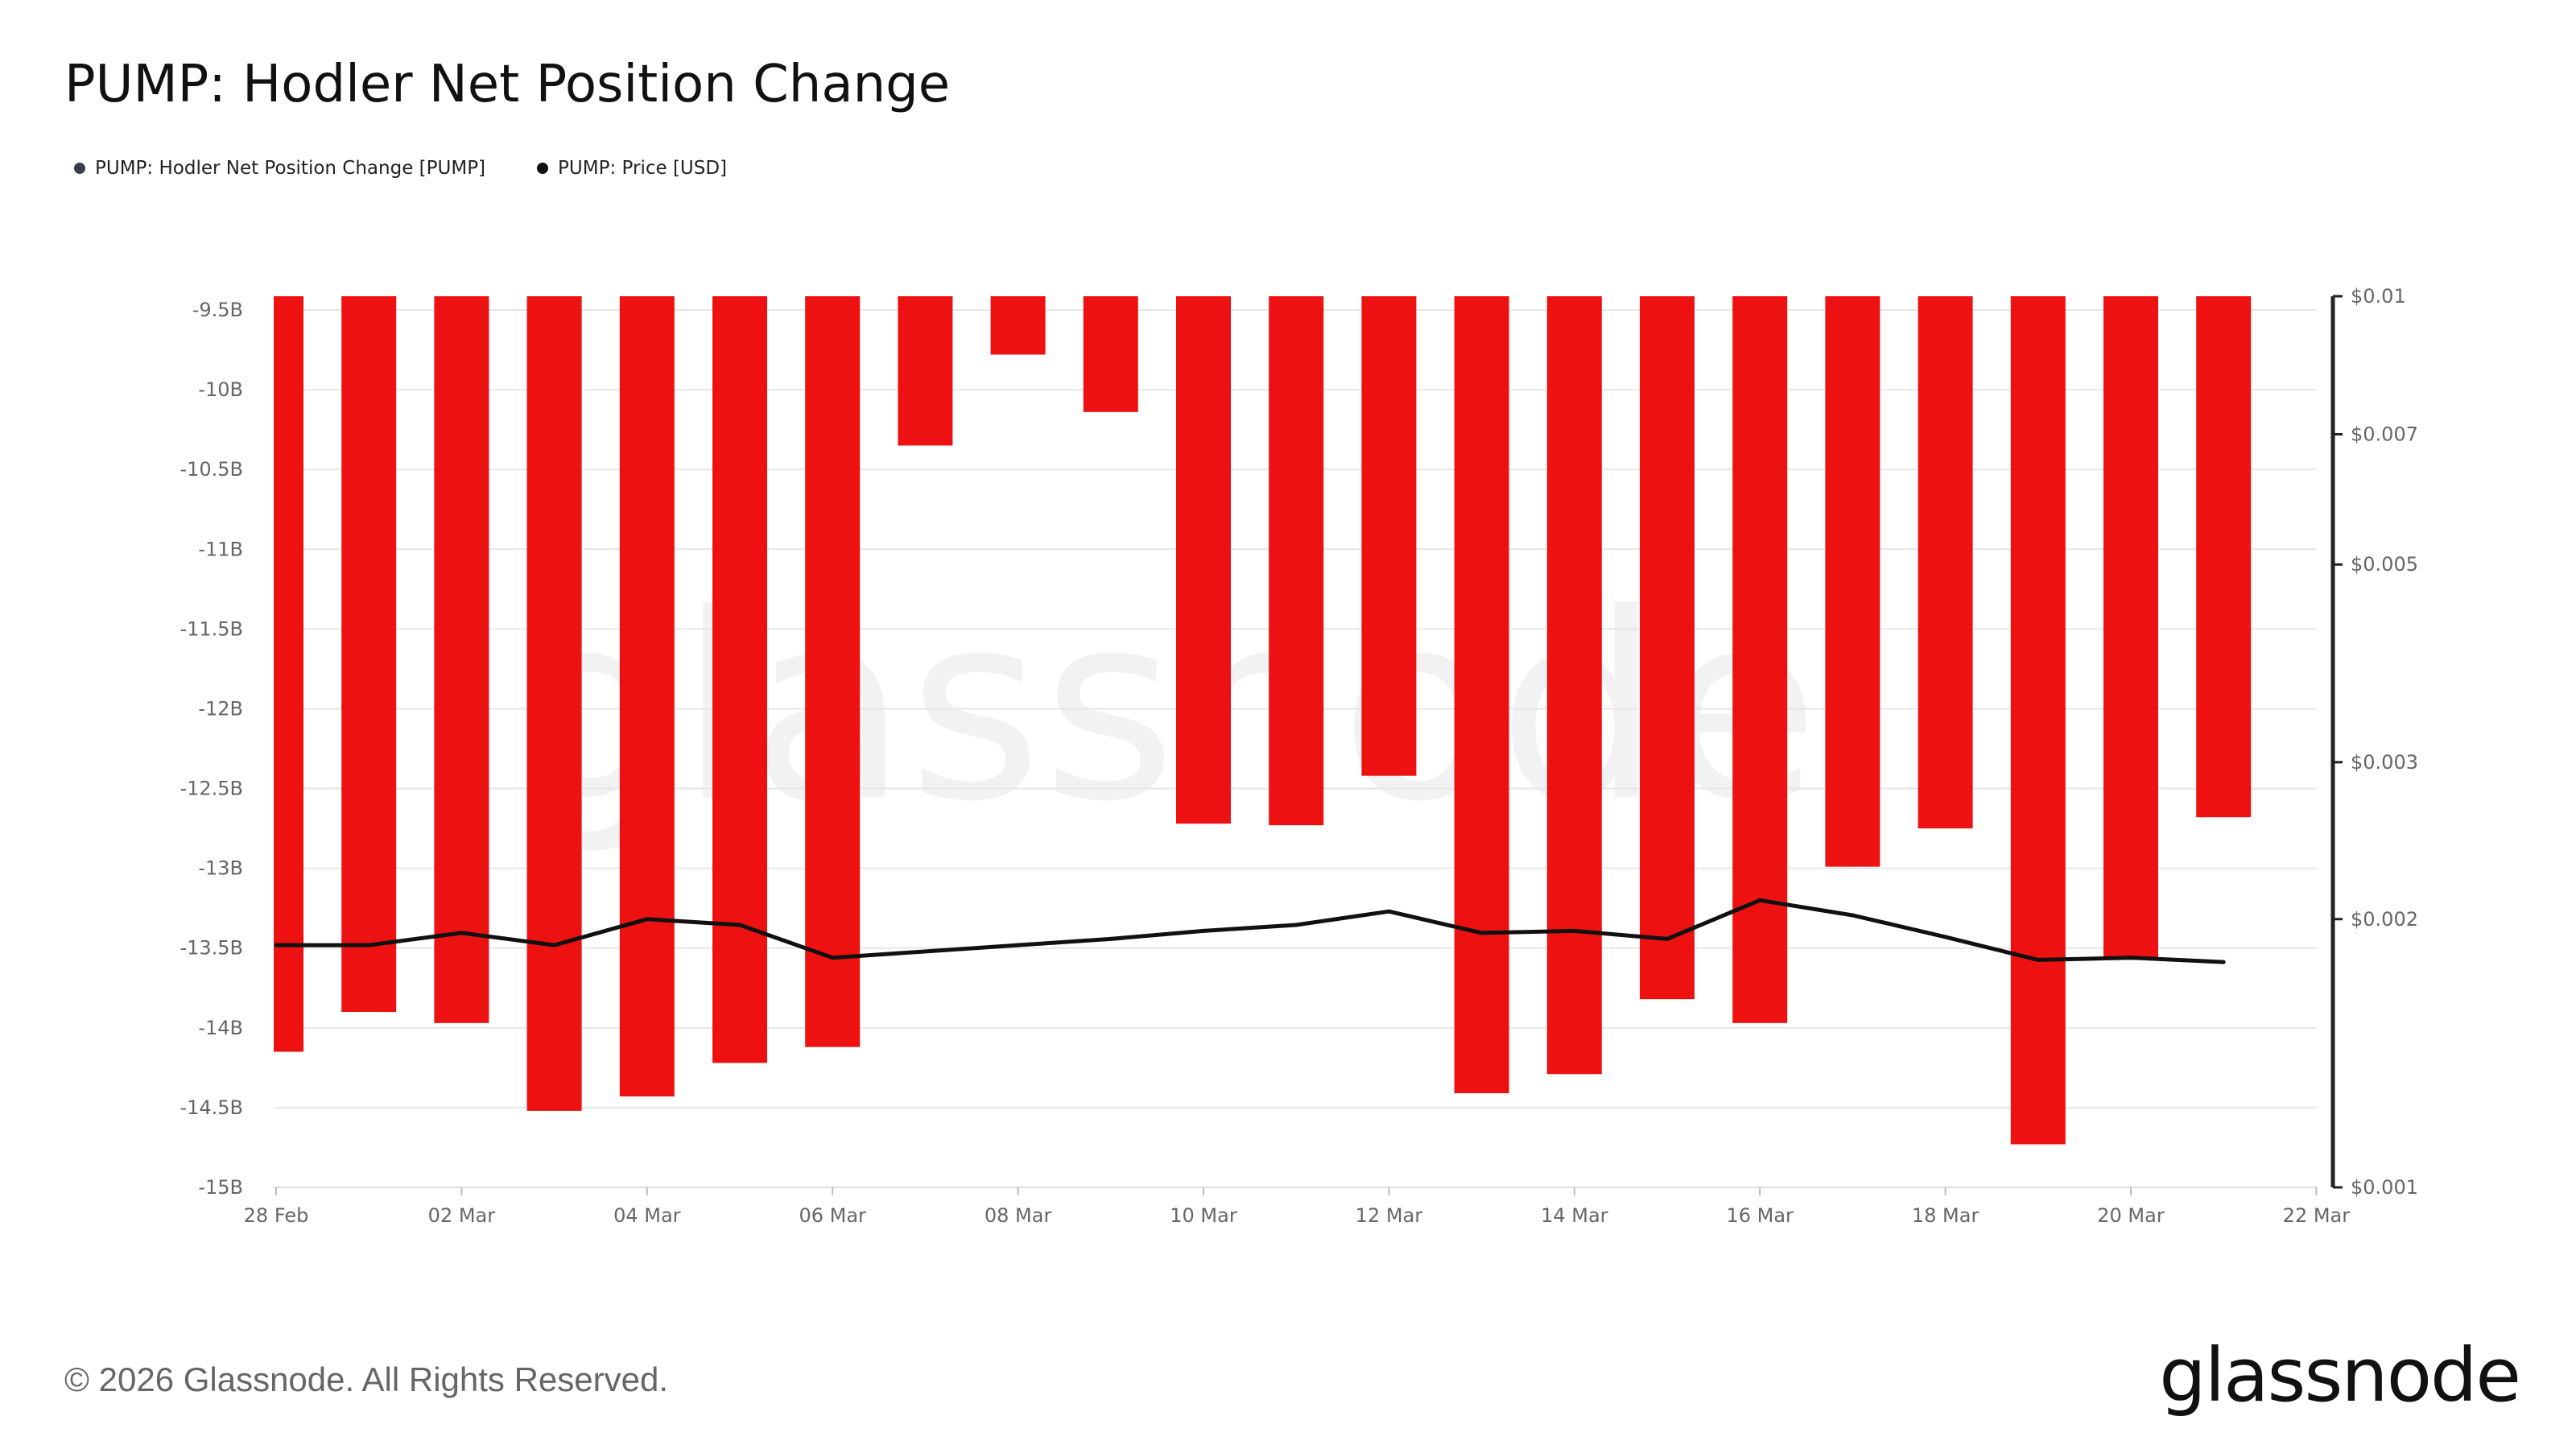 The width and height of the screenshot is (2576, 1449). I want to click on y-left-tick-label: -13.5B, so click(211, 948).